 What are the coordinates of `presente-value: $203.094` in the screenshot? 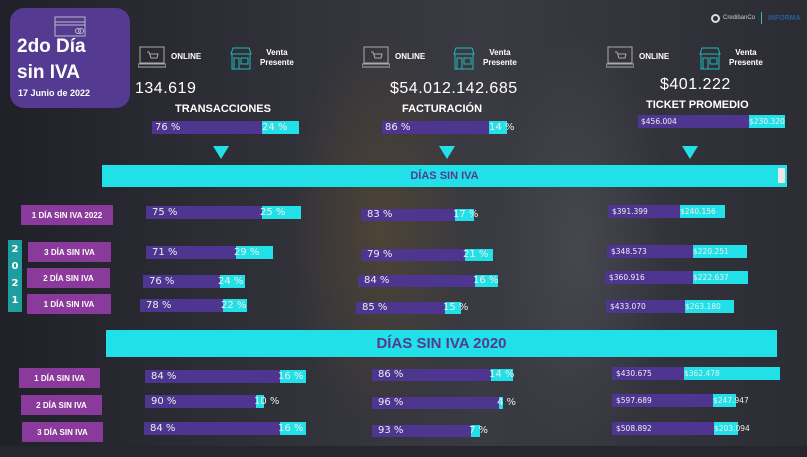 It's located at (732, 428).